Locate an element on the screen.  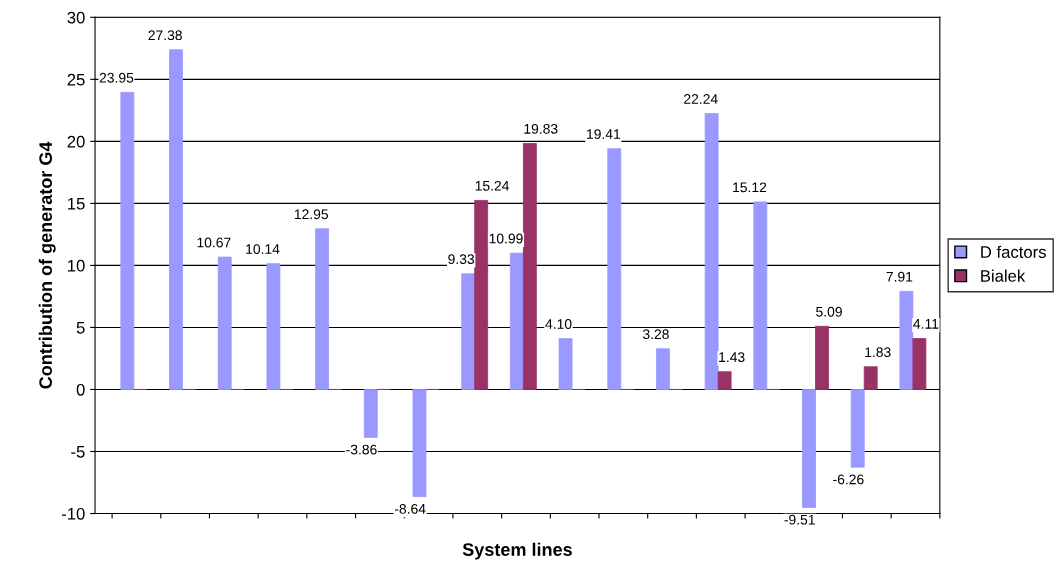
data-label: 23.95 is located at coordinates (116, 77).